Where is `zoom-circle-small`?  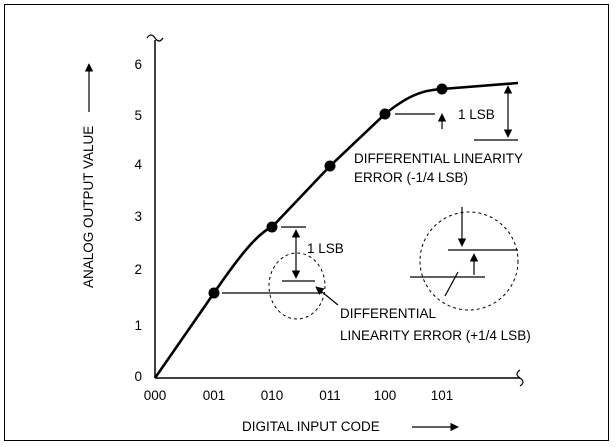
zoom-circle-small is located at coordinates (297, 286).